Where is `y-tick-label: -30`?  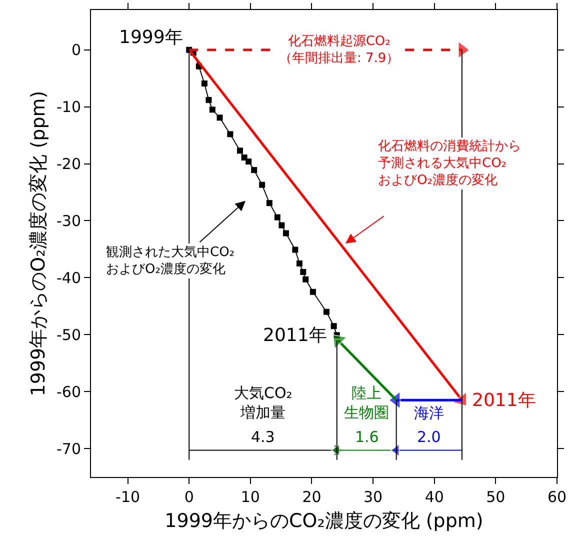 y-tick-label: -30 is located at coordinates (68, 221).